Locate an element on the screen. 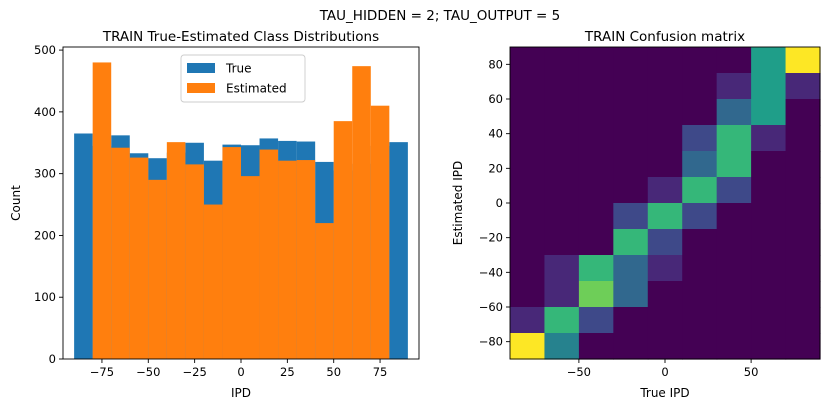 This screenshot has height=411, width=828. y-tick-label: 0 is located at coordinates (499, 203).